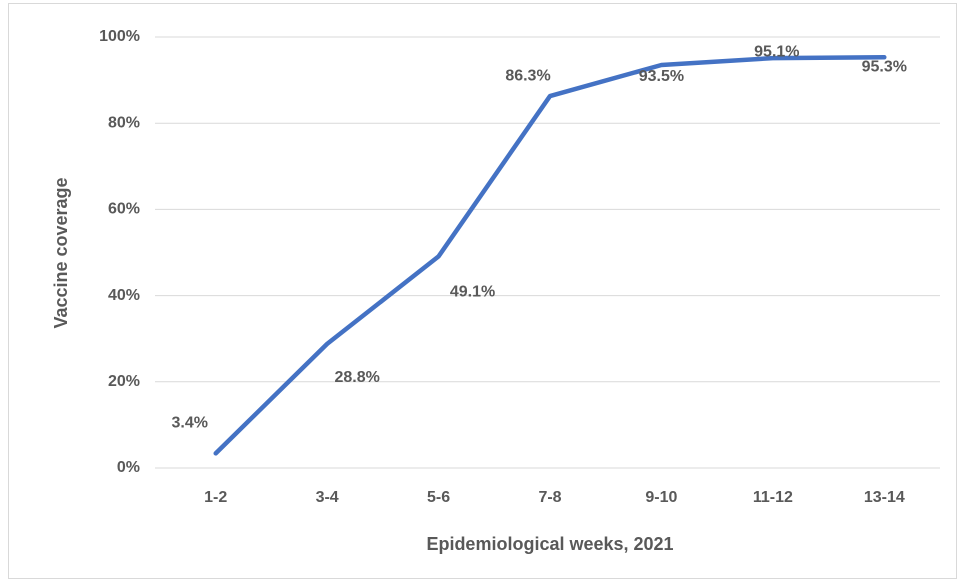 The image size is (959, 583). What do you see at coordinates (549, 544) in the screenshot?
I see `x-axis-title: Epidemiological weeks, 2021` at bounding box center [549, 544].